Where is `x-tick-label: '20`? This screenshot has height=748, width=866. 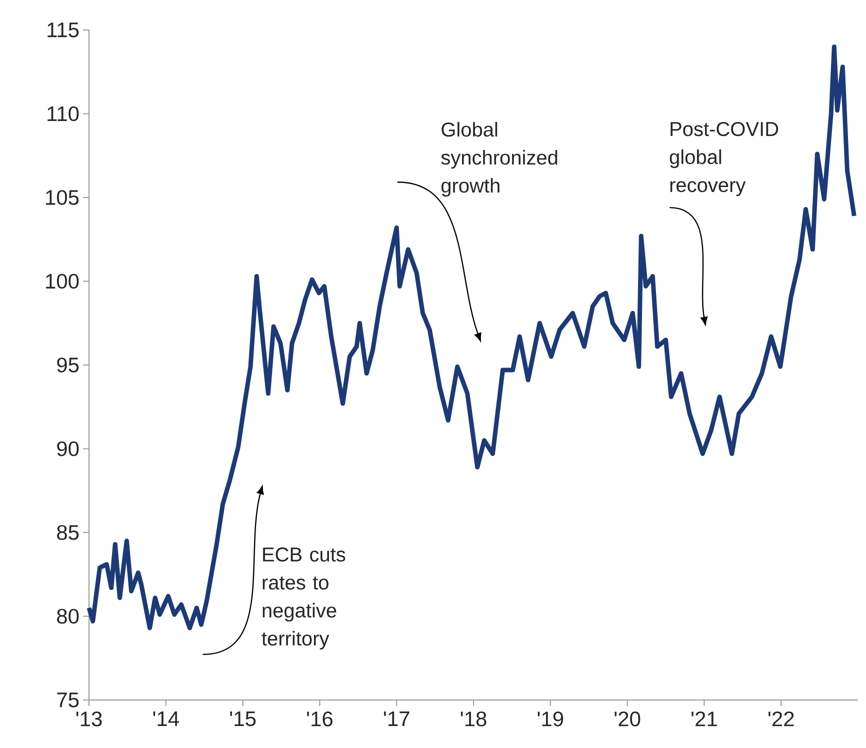 x-tick-label: '20 is located at coordinates (627, 719).